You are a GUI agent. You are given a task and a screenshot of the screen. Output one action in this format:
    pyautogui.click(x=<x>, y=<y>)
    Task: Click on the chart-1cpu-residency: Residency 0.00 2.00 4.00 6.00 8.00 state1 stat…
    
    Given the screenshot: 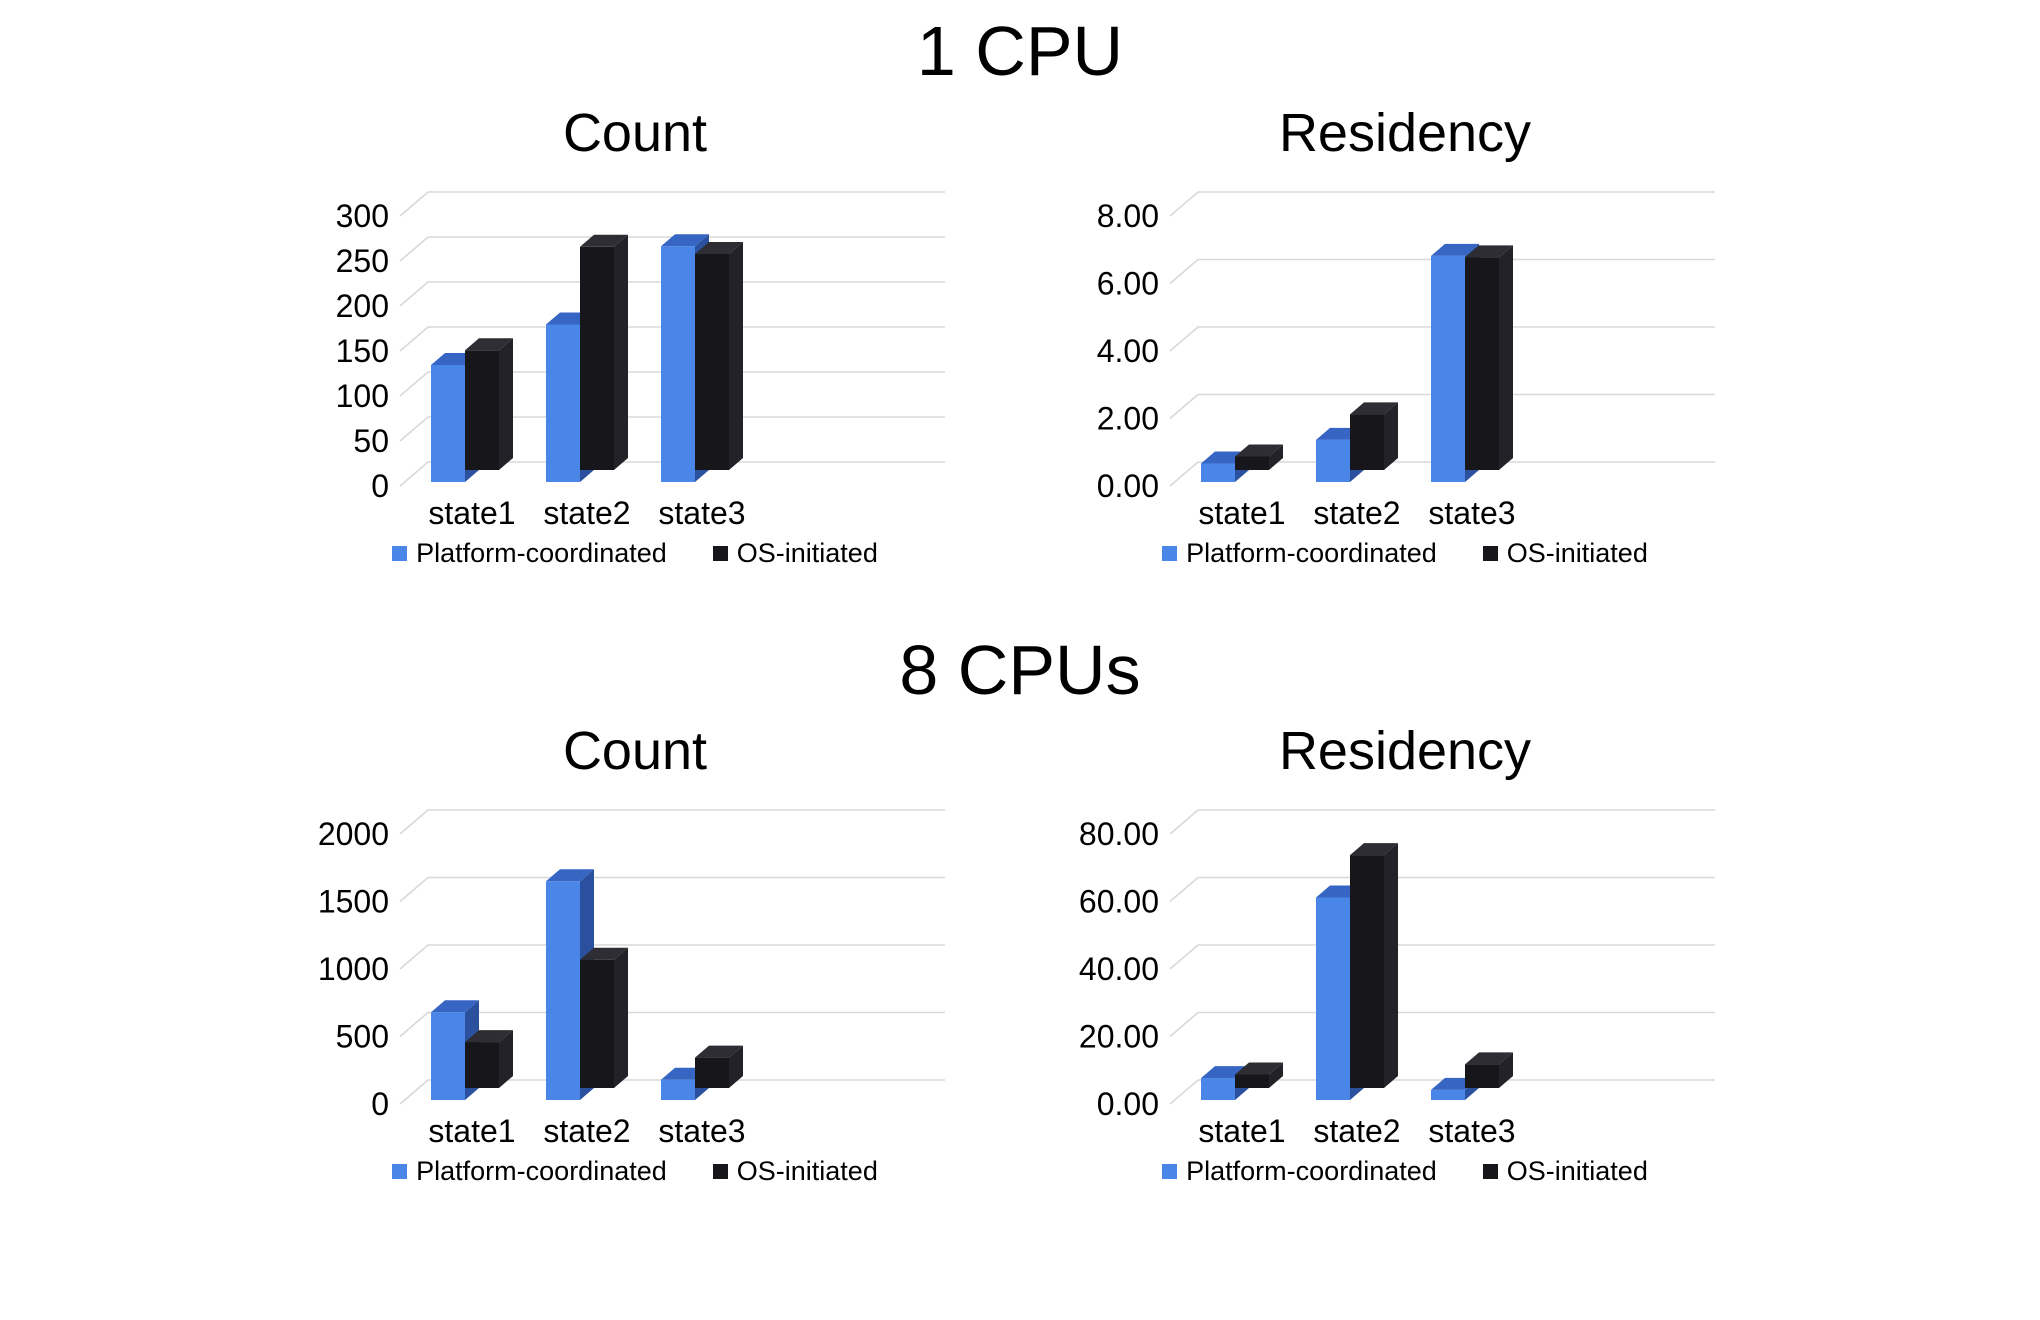 What is the action you would take?
    pyautogui.click(x=1405, y=333)
    